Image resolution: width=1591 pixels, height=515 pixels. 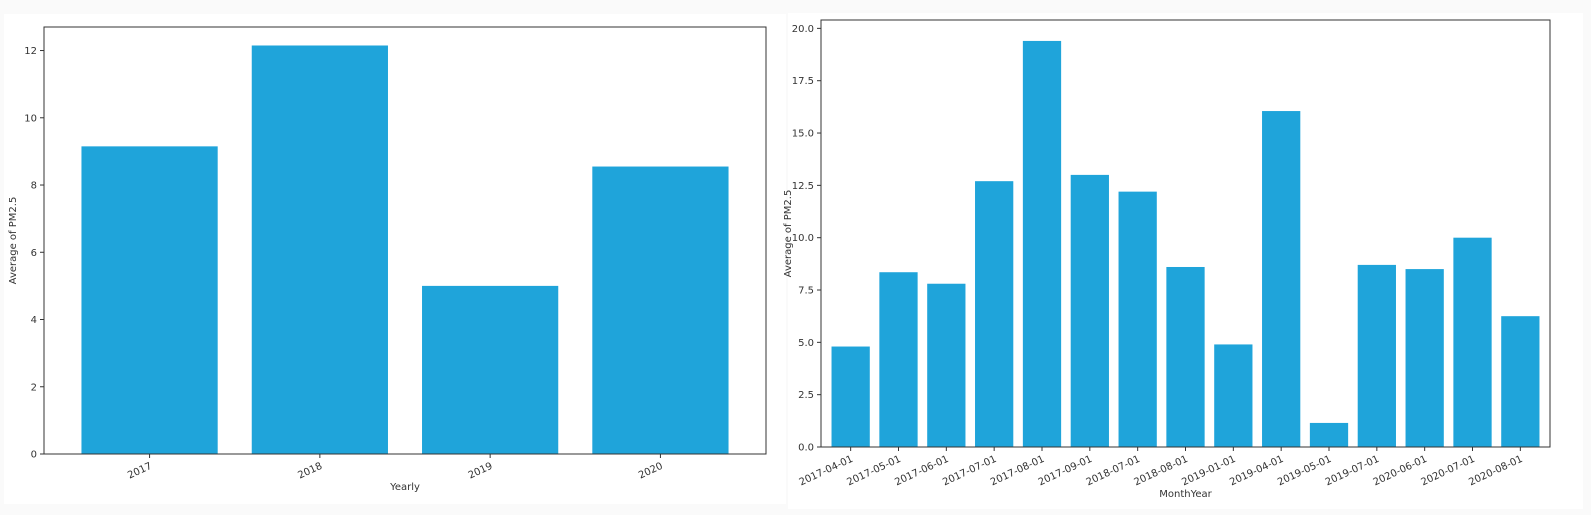 What do you see at coordinates (34, 186) in the screenshot?
I see `y-tick-label: 8` at bounding box center [34, 186].